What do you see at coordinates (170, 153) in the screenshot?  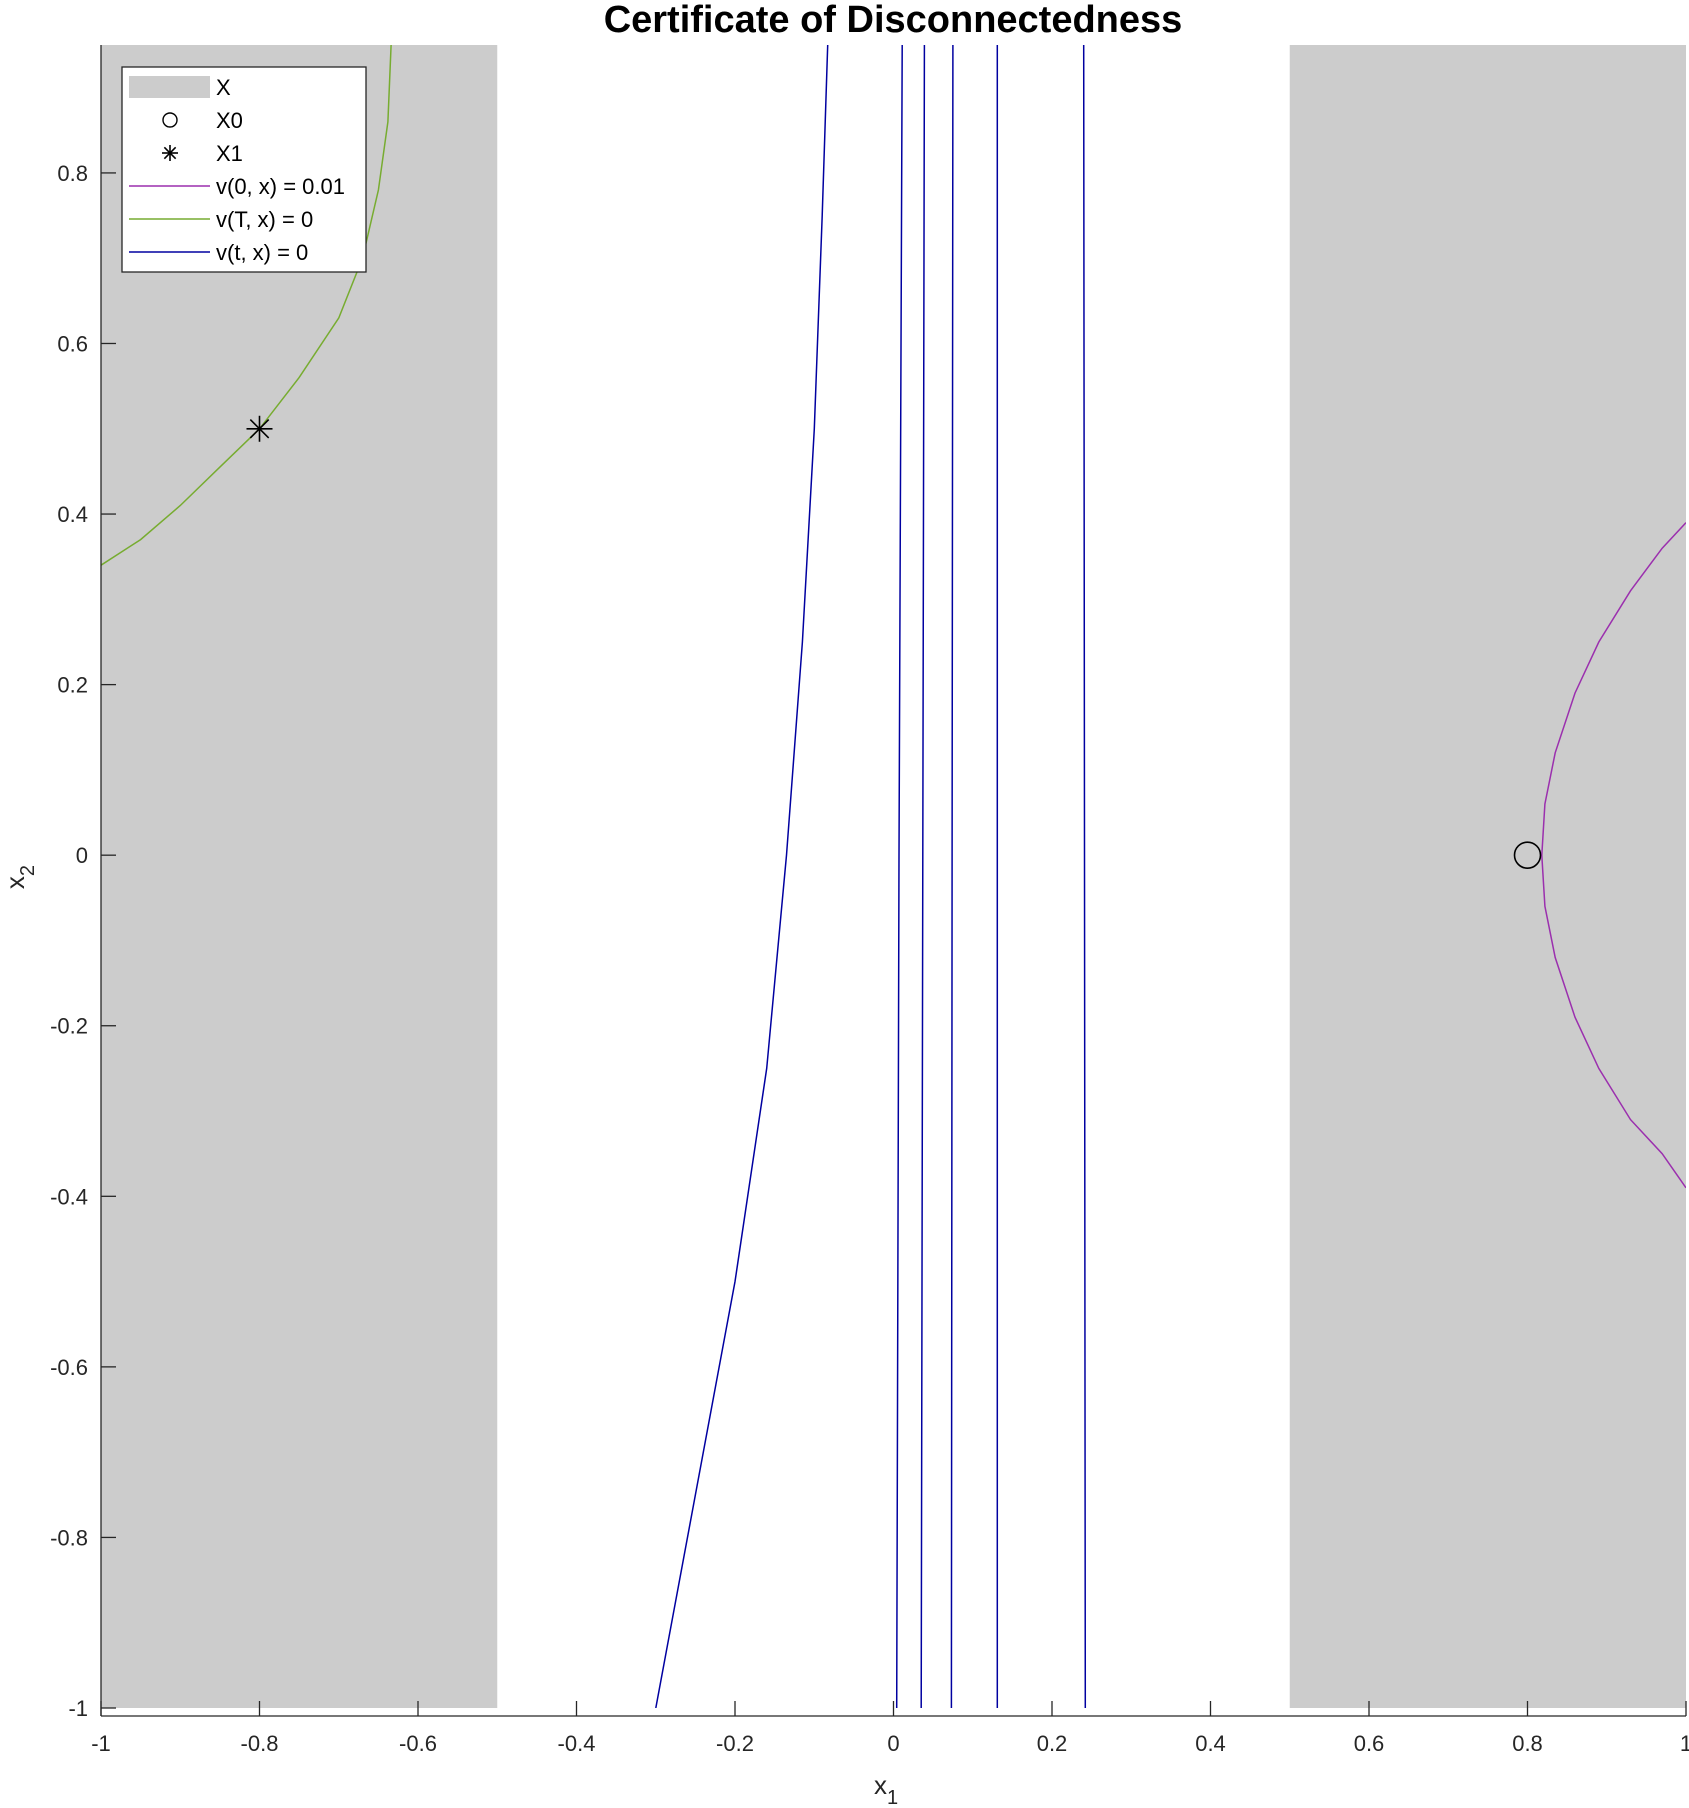 I see `legend-swatch-asterisk` at bounding box center [170, 153].